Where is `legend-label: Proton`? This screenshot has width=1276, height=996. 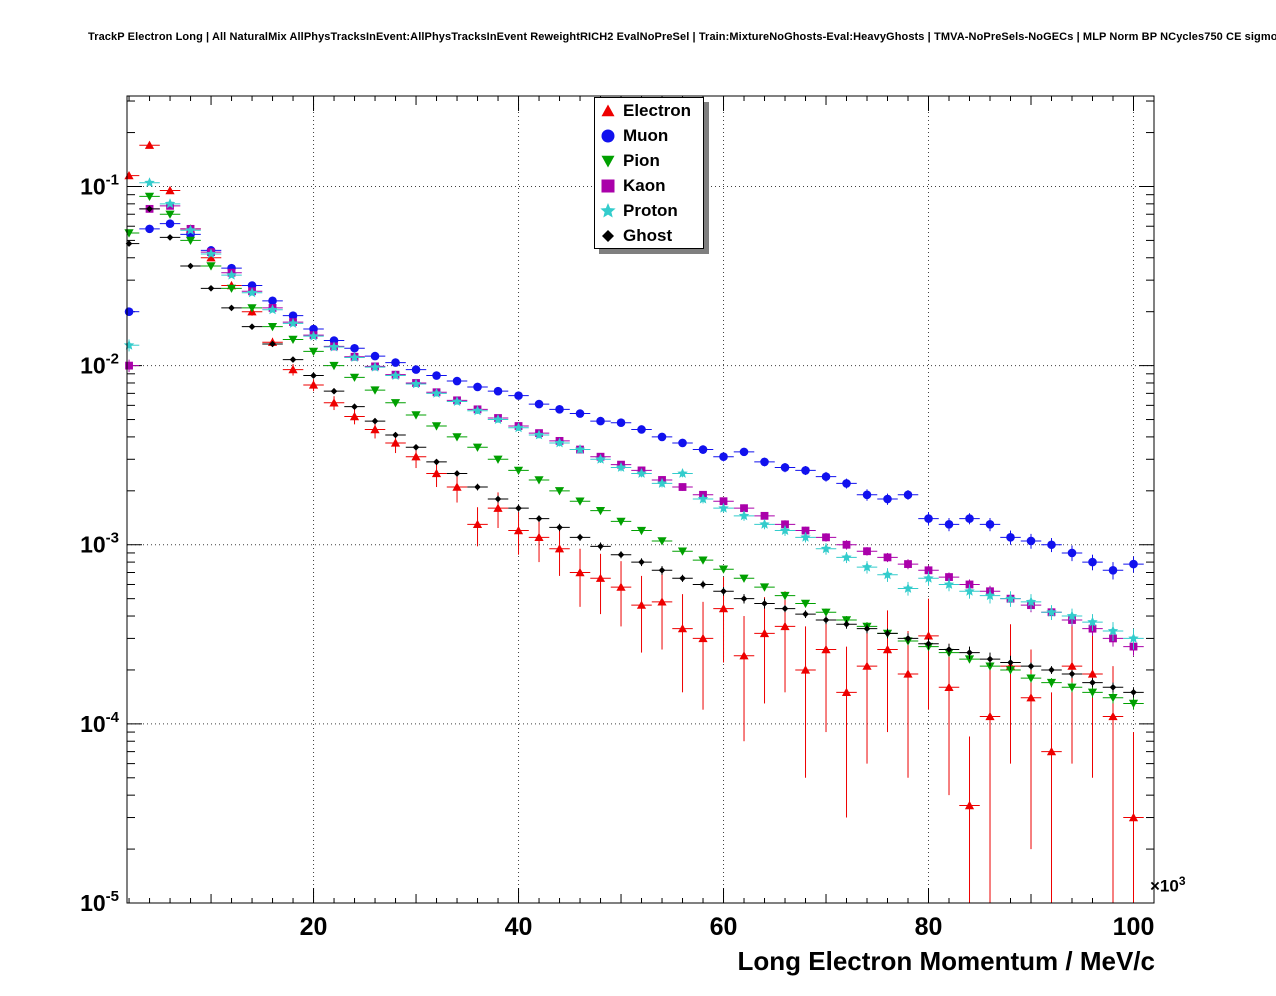
legend-label: Proton is located at coordinates (650, 210).